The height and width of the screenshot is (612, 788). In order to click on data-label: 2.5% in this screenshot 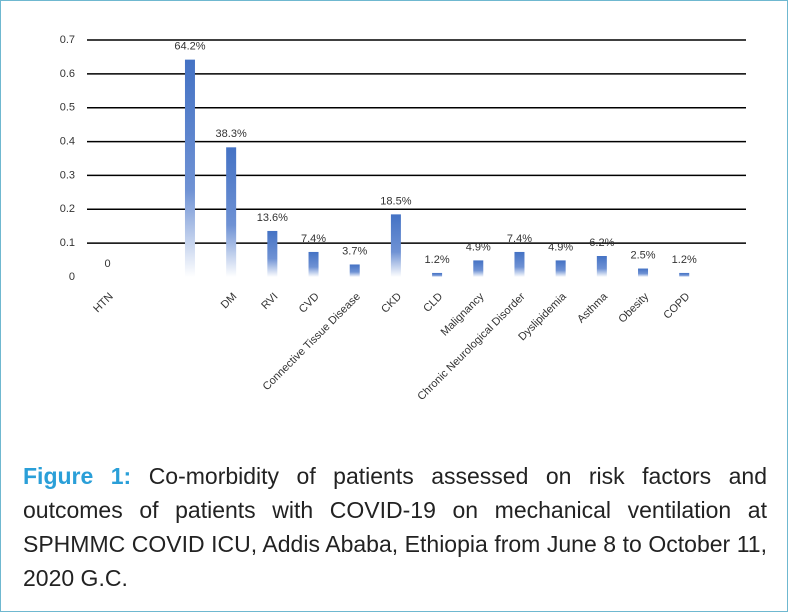, I will do `click(642, 255)`.